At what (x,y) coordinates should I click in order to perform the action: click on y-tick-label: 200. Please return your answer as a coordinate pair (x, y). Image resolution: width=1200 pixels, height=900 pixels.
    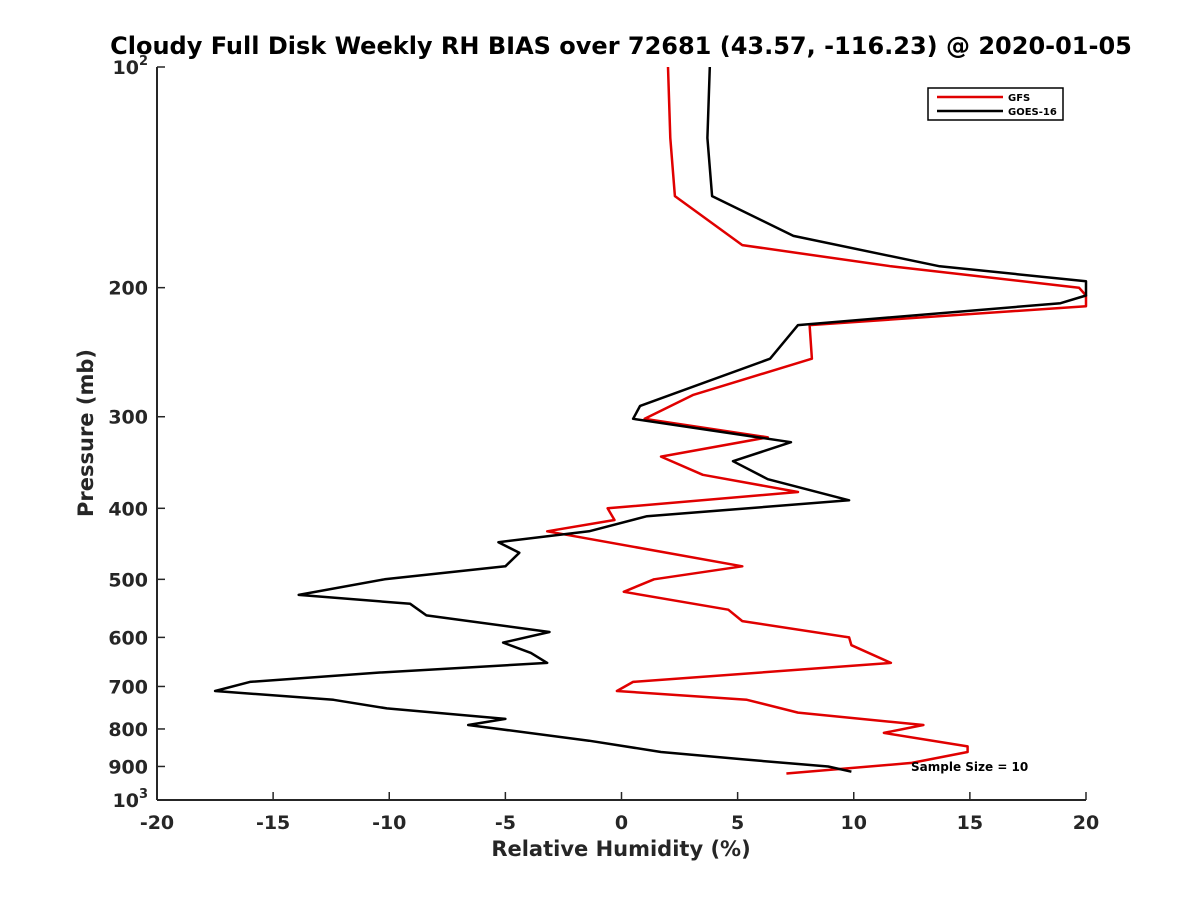
    Looking at the image, I should click on (128, 289).